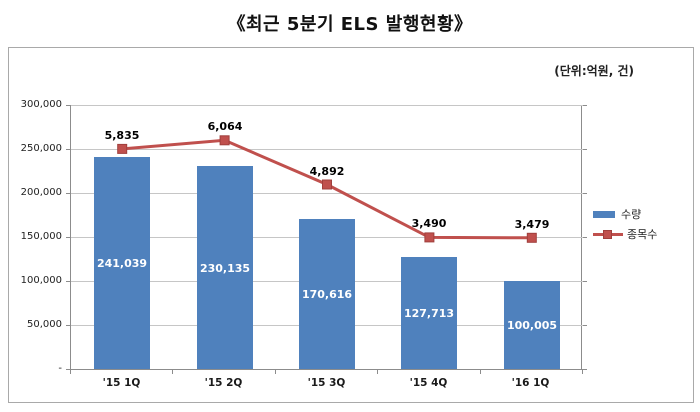 Image resolution: width=700 pixels, height=412 pixels. Describe the element at coordinates (608, 234) in the screenshot. I see `line-series-swatch-icon` at that location.